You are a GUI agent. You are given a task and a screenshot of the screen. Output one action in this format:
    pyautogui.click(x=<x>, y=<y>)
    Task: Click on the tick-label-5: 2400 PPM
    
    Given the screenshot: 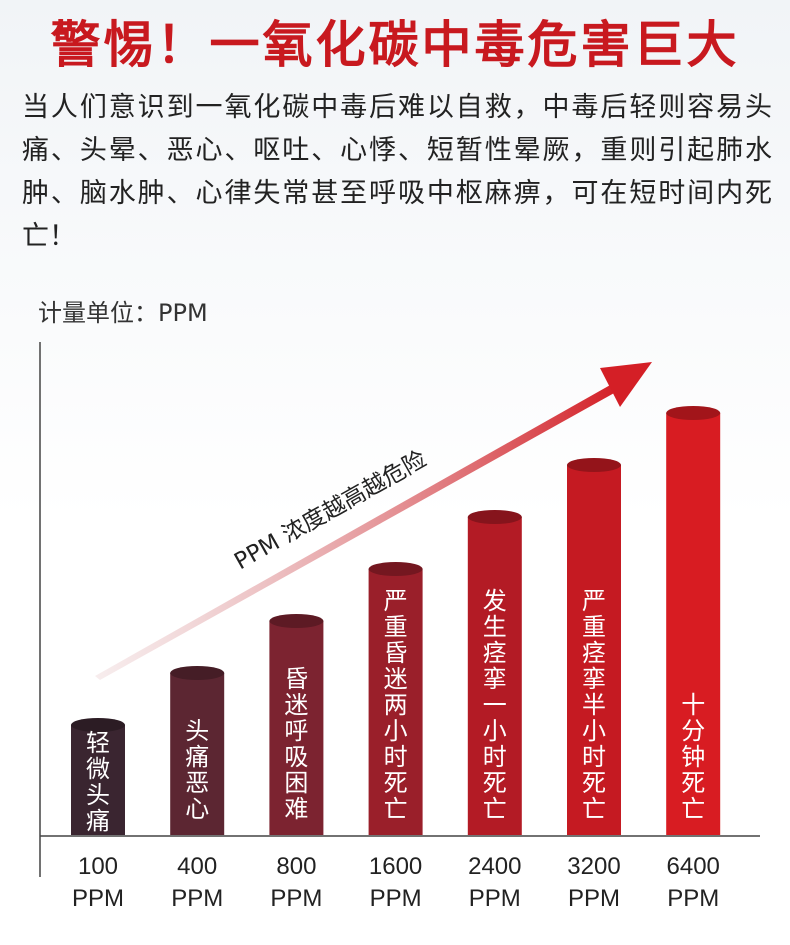 What is the action you would take?
    pyautogui.click(x=494, y=882)
    